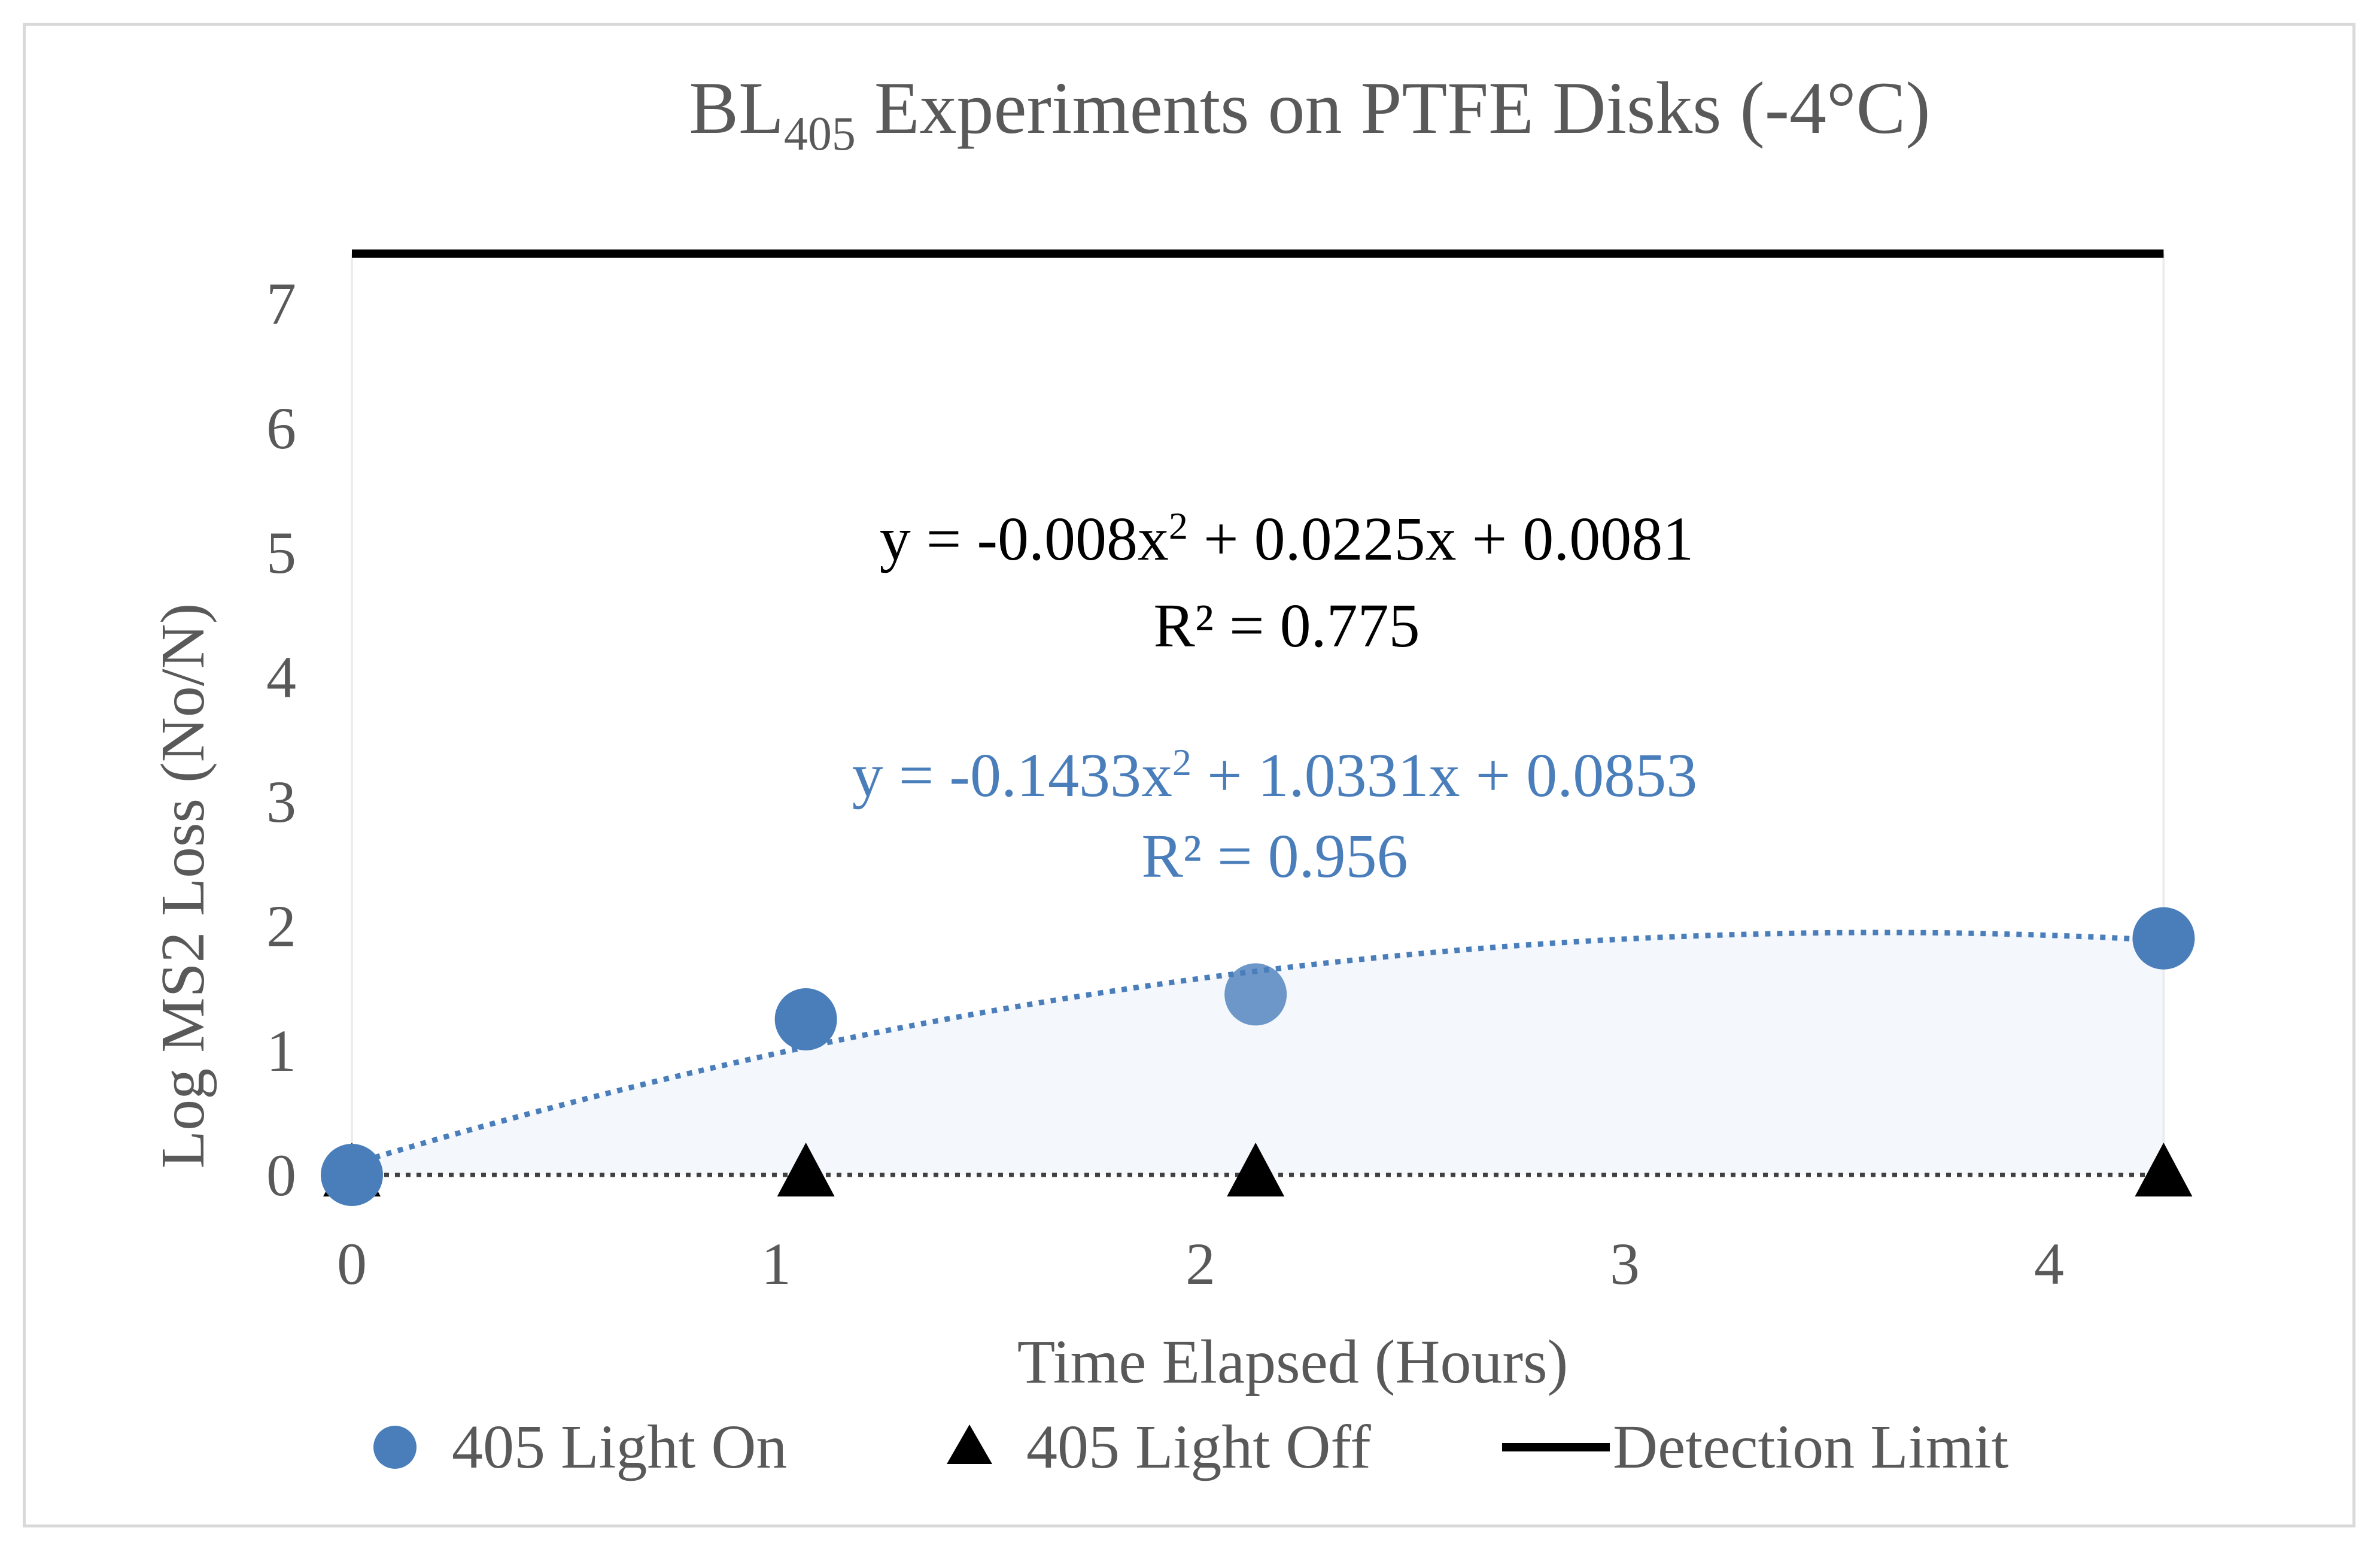 This screenshot has height=1552, width=2380. What do you see at coordinates (281, 553) in the screenshot?
I see `y-tick-label: 5` at bounding box center [281, 553].